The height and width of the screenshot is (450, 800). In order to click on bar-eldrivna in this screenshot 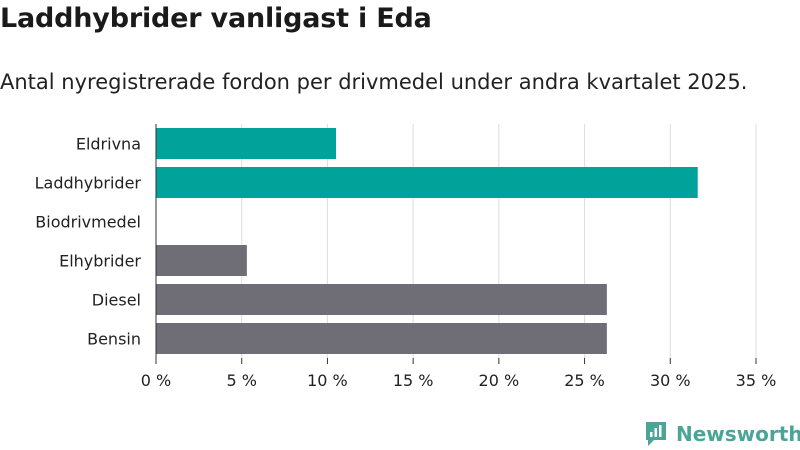, I will do `click(246, 143)`.